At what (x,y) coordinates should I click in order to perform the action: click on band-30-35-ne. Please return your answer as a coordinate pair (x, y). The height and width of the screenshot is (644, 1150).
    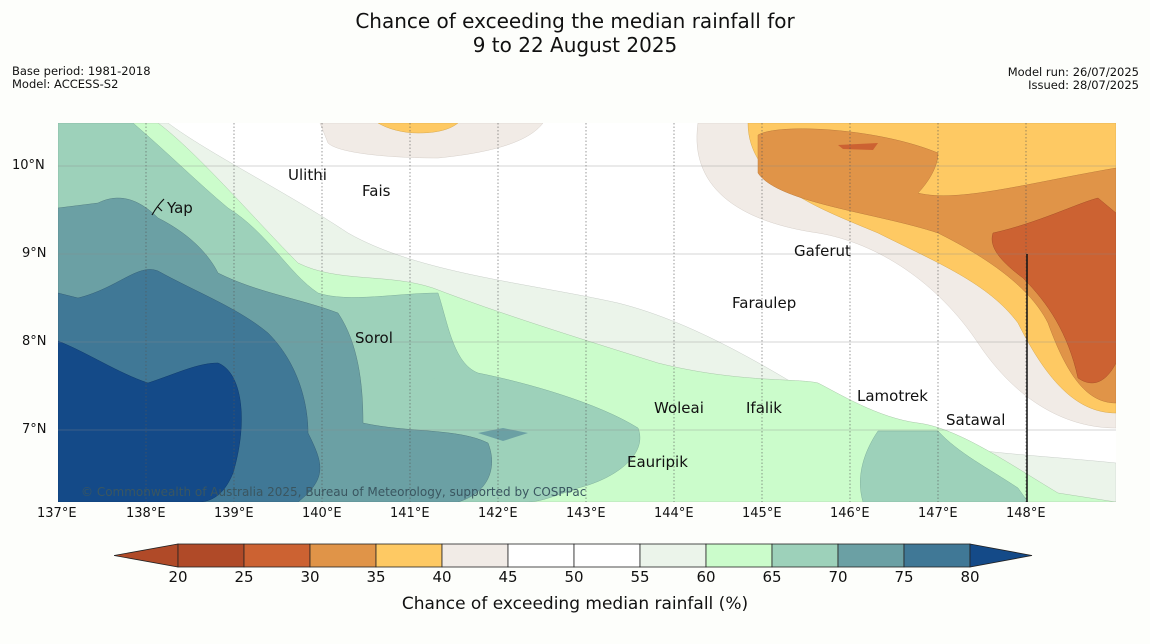
    Looking at the image, I should click on (936, 266).